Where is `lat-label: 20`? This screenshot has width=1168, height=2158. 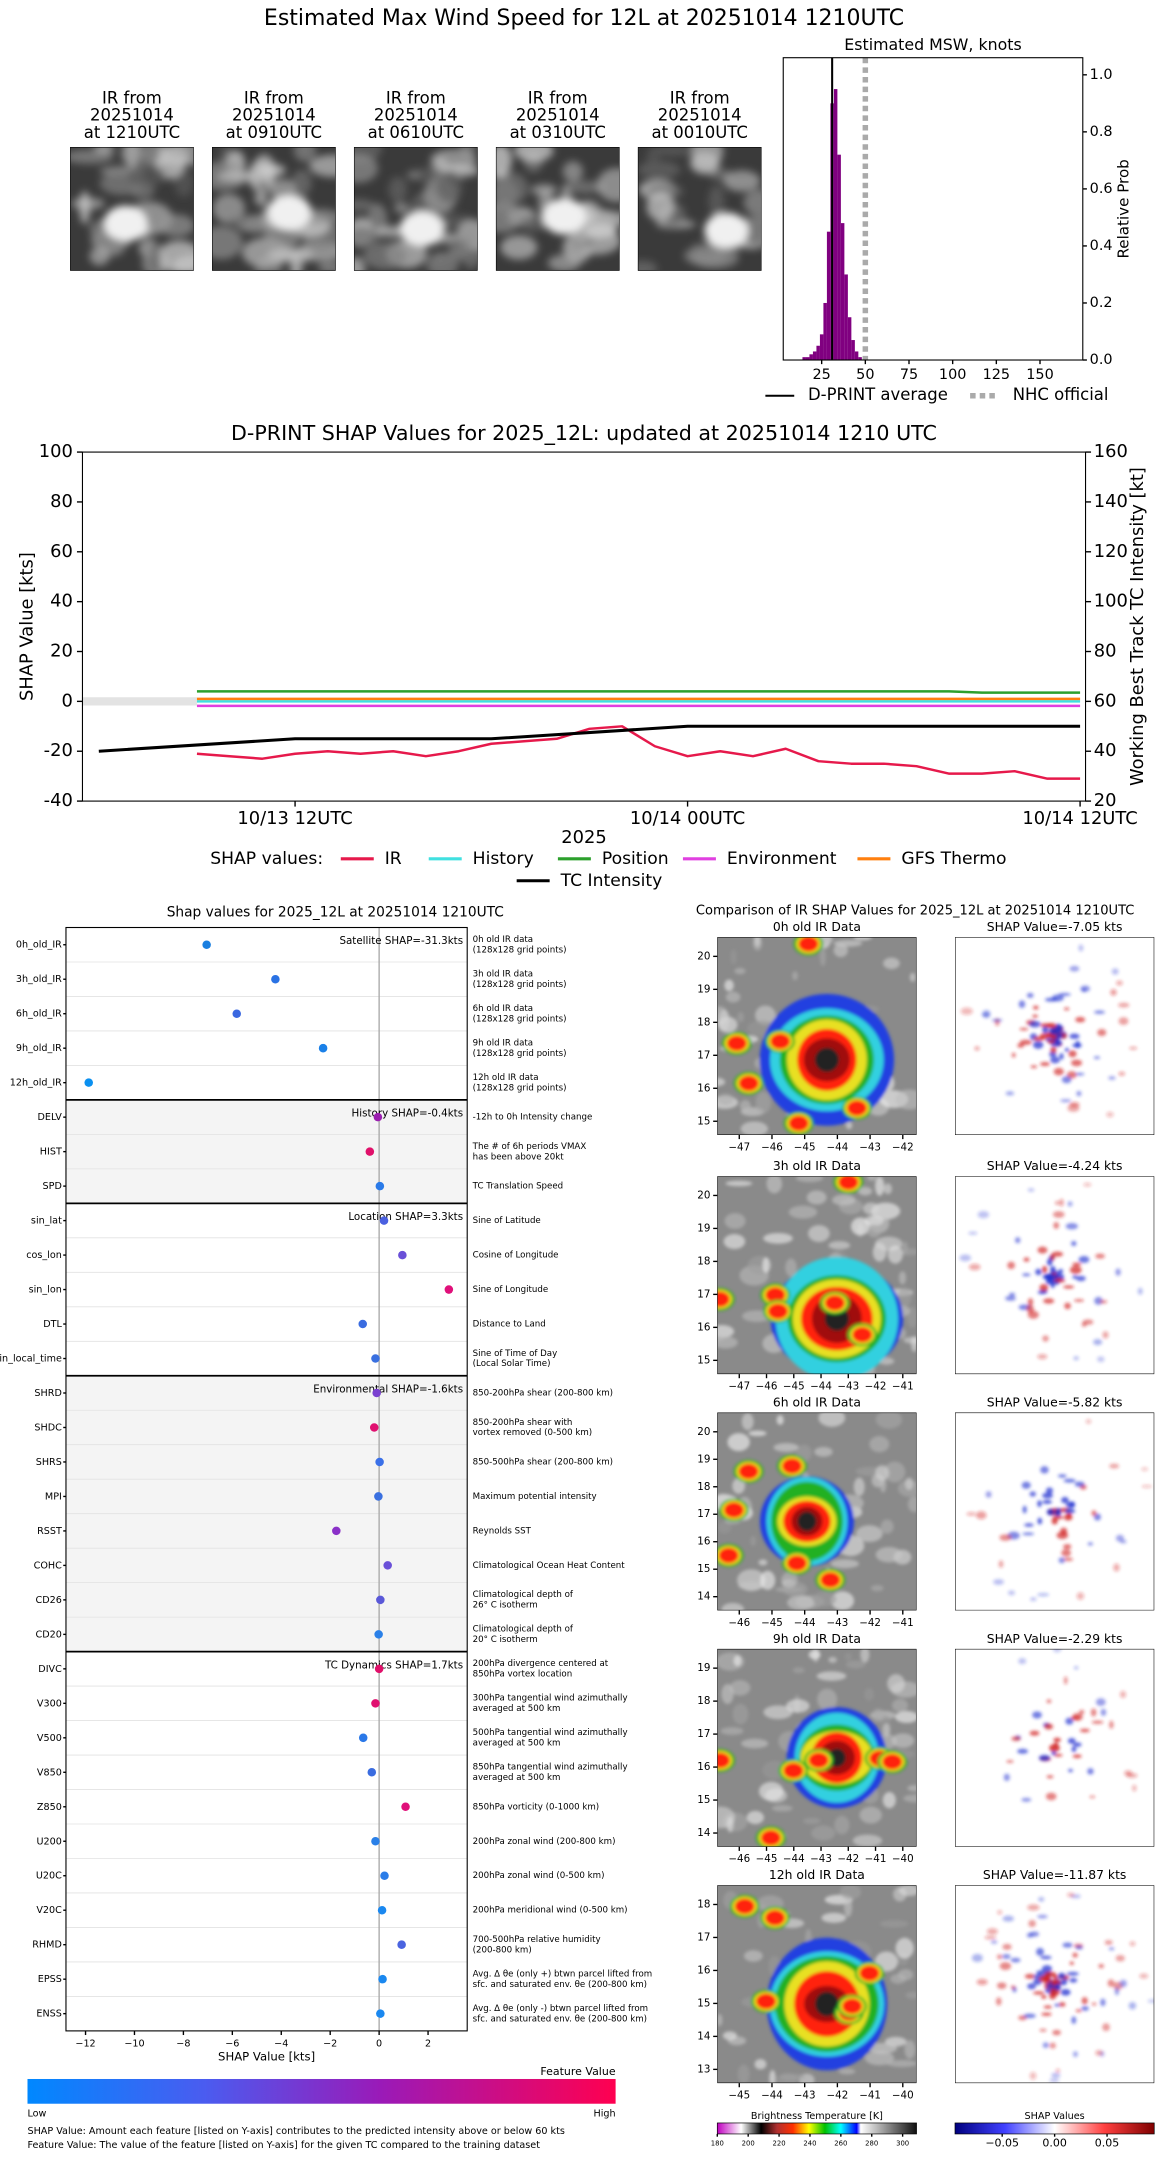
lat-label: 20 is located at coordinates (703, 1195).